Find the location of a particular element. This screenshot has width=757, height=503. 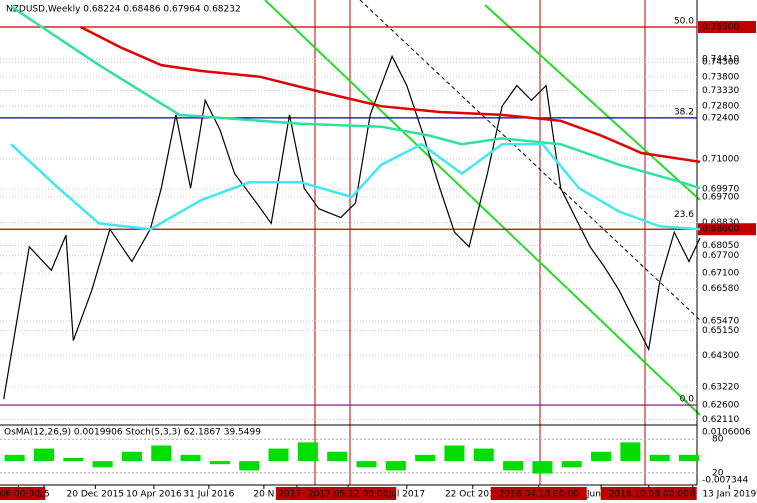

y-tick-label: 0.73330 is located at coordinates (720, 91).